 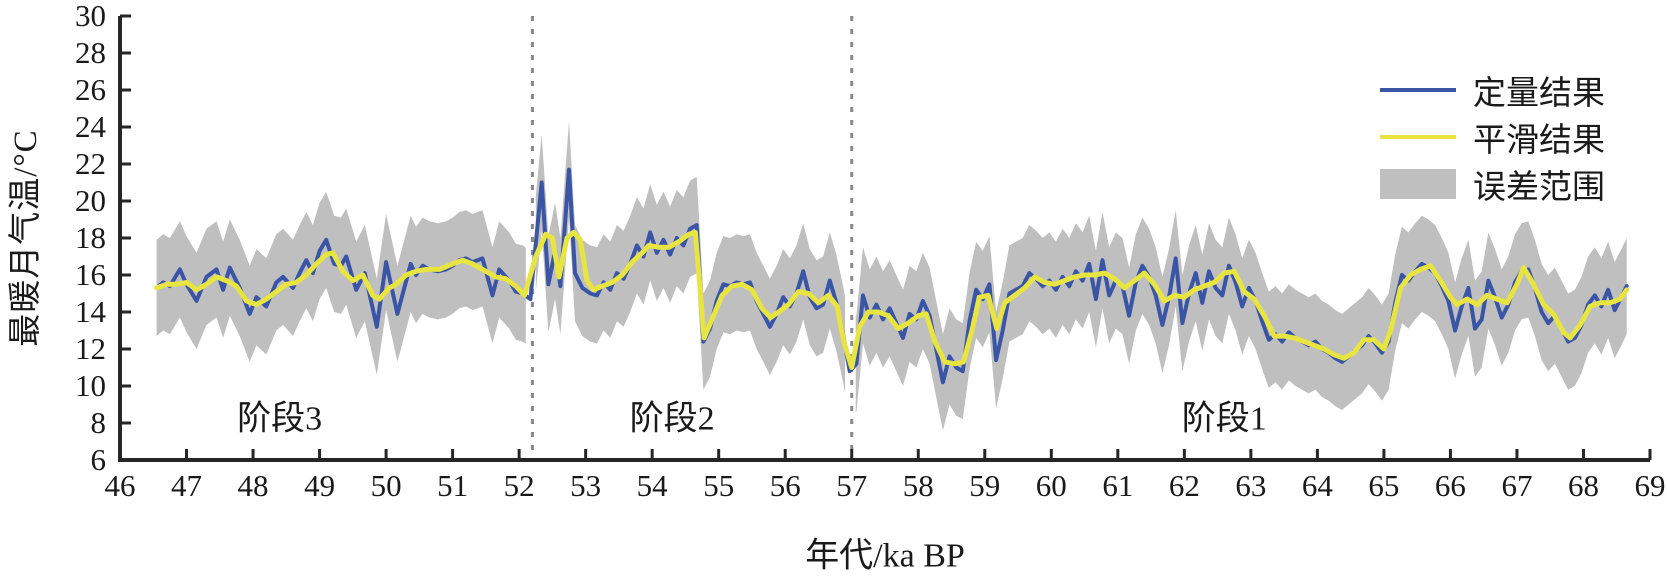 I want to click on legend-item-smoothed: 平滑结果, so click(x=1492, y=136).